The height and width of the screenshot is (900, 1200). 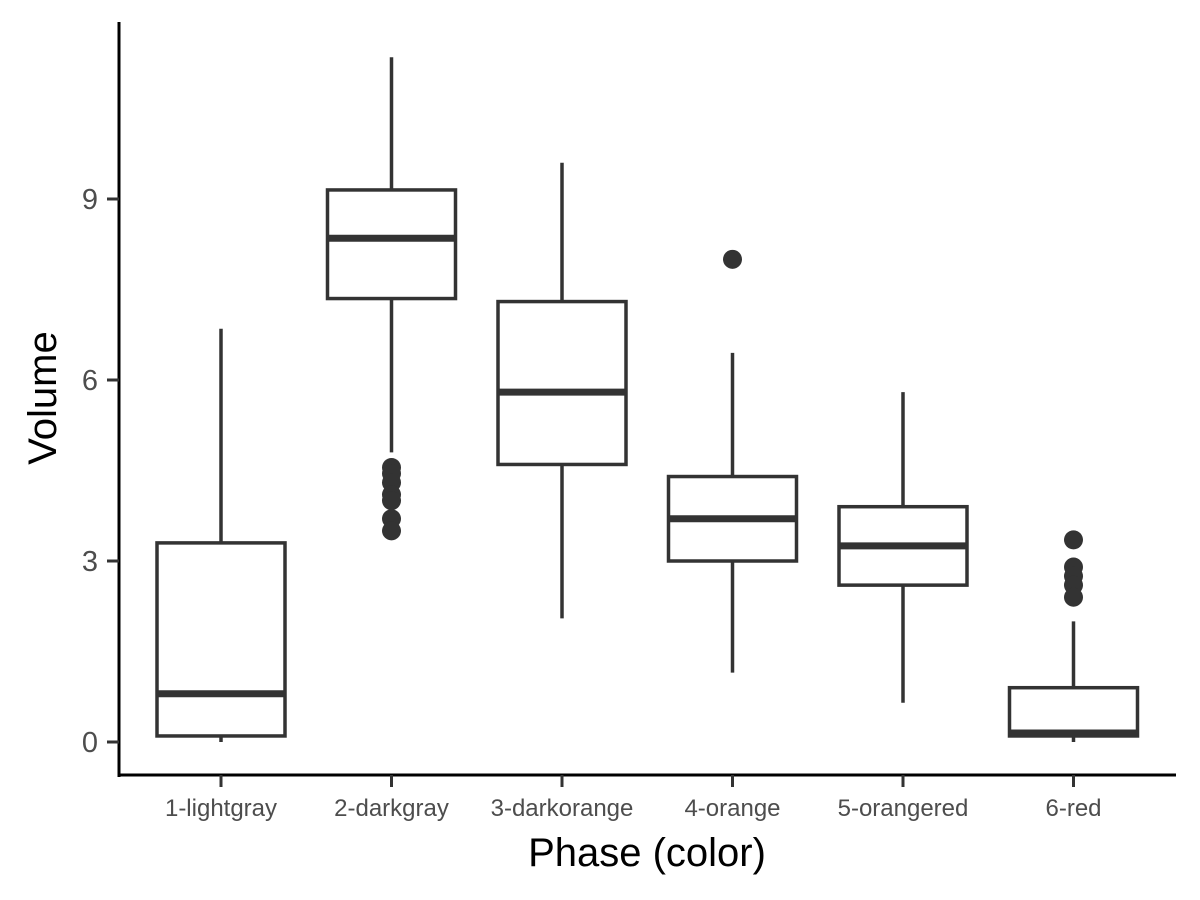 I want to click on x-tick-label: 6-red, so click(x=1073, y=808).